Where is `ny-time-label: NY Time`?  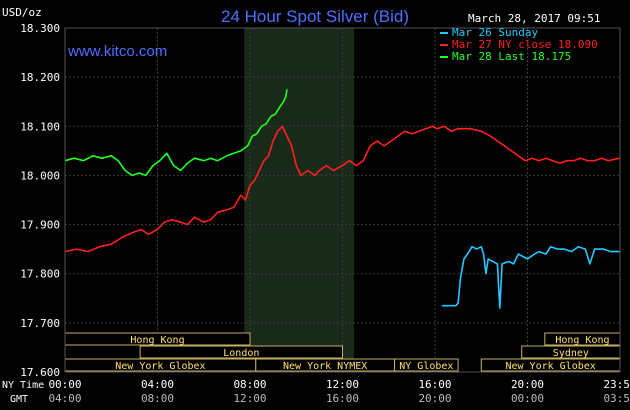 ny-time-label: NY Time is located at coordinates (23, 385).